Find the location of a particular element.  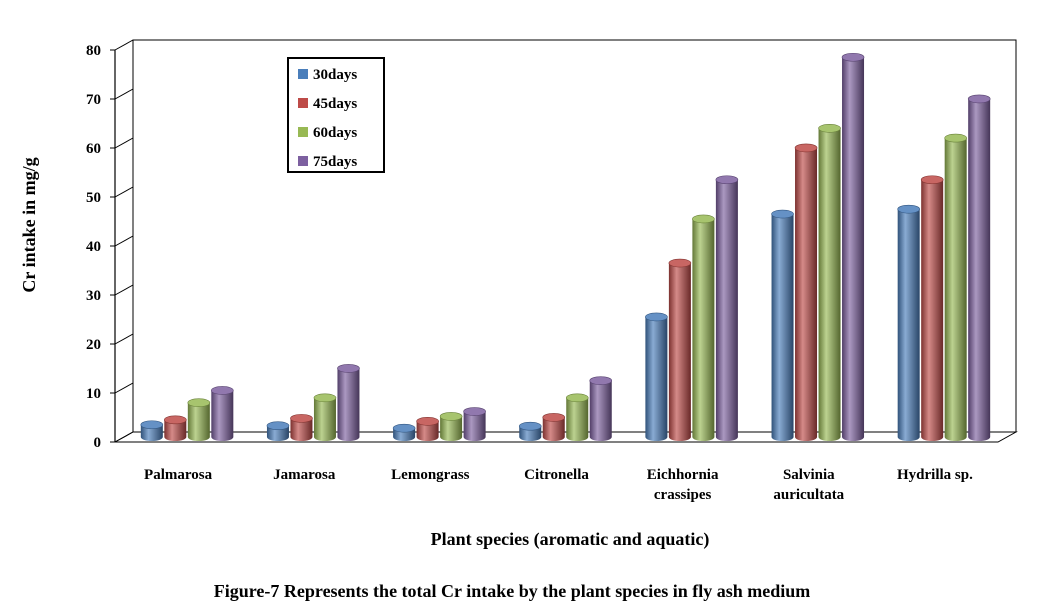

x-tick-label: Hydrilla sp. is located at coordinates (935, 475).